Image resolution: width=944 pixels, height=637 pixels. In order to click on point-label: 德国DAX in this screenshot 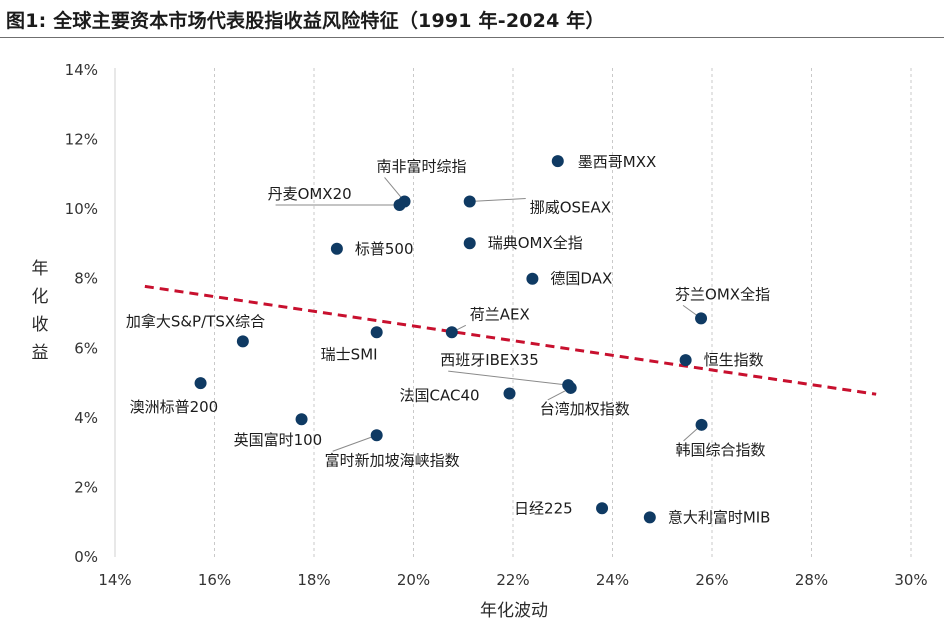, I will do `click(581, 279)`.